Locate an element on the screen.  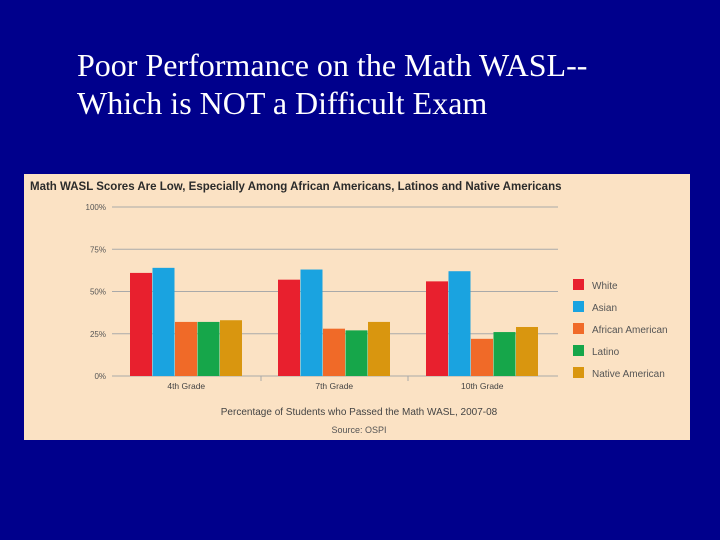
y-tick-label: 25% is located at coordinates (98, 334).